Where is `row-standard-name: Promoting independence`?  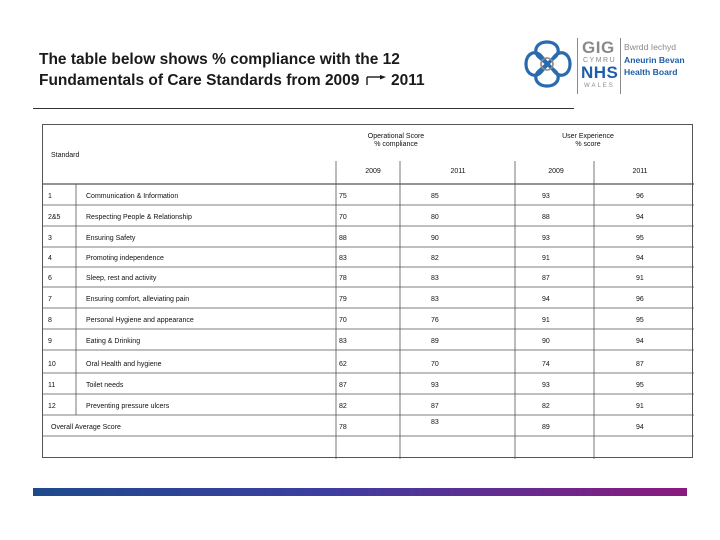 row-standard-name: Promoting independence is located at coordinates (125, 258).